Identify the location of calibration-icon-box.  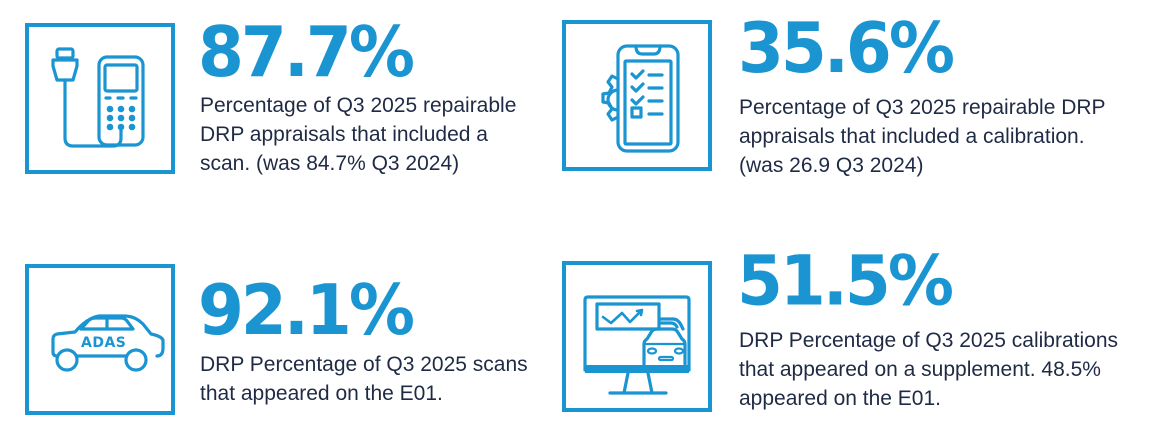
(637, 95).